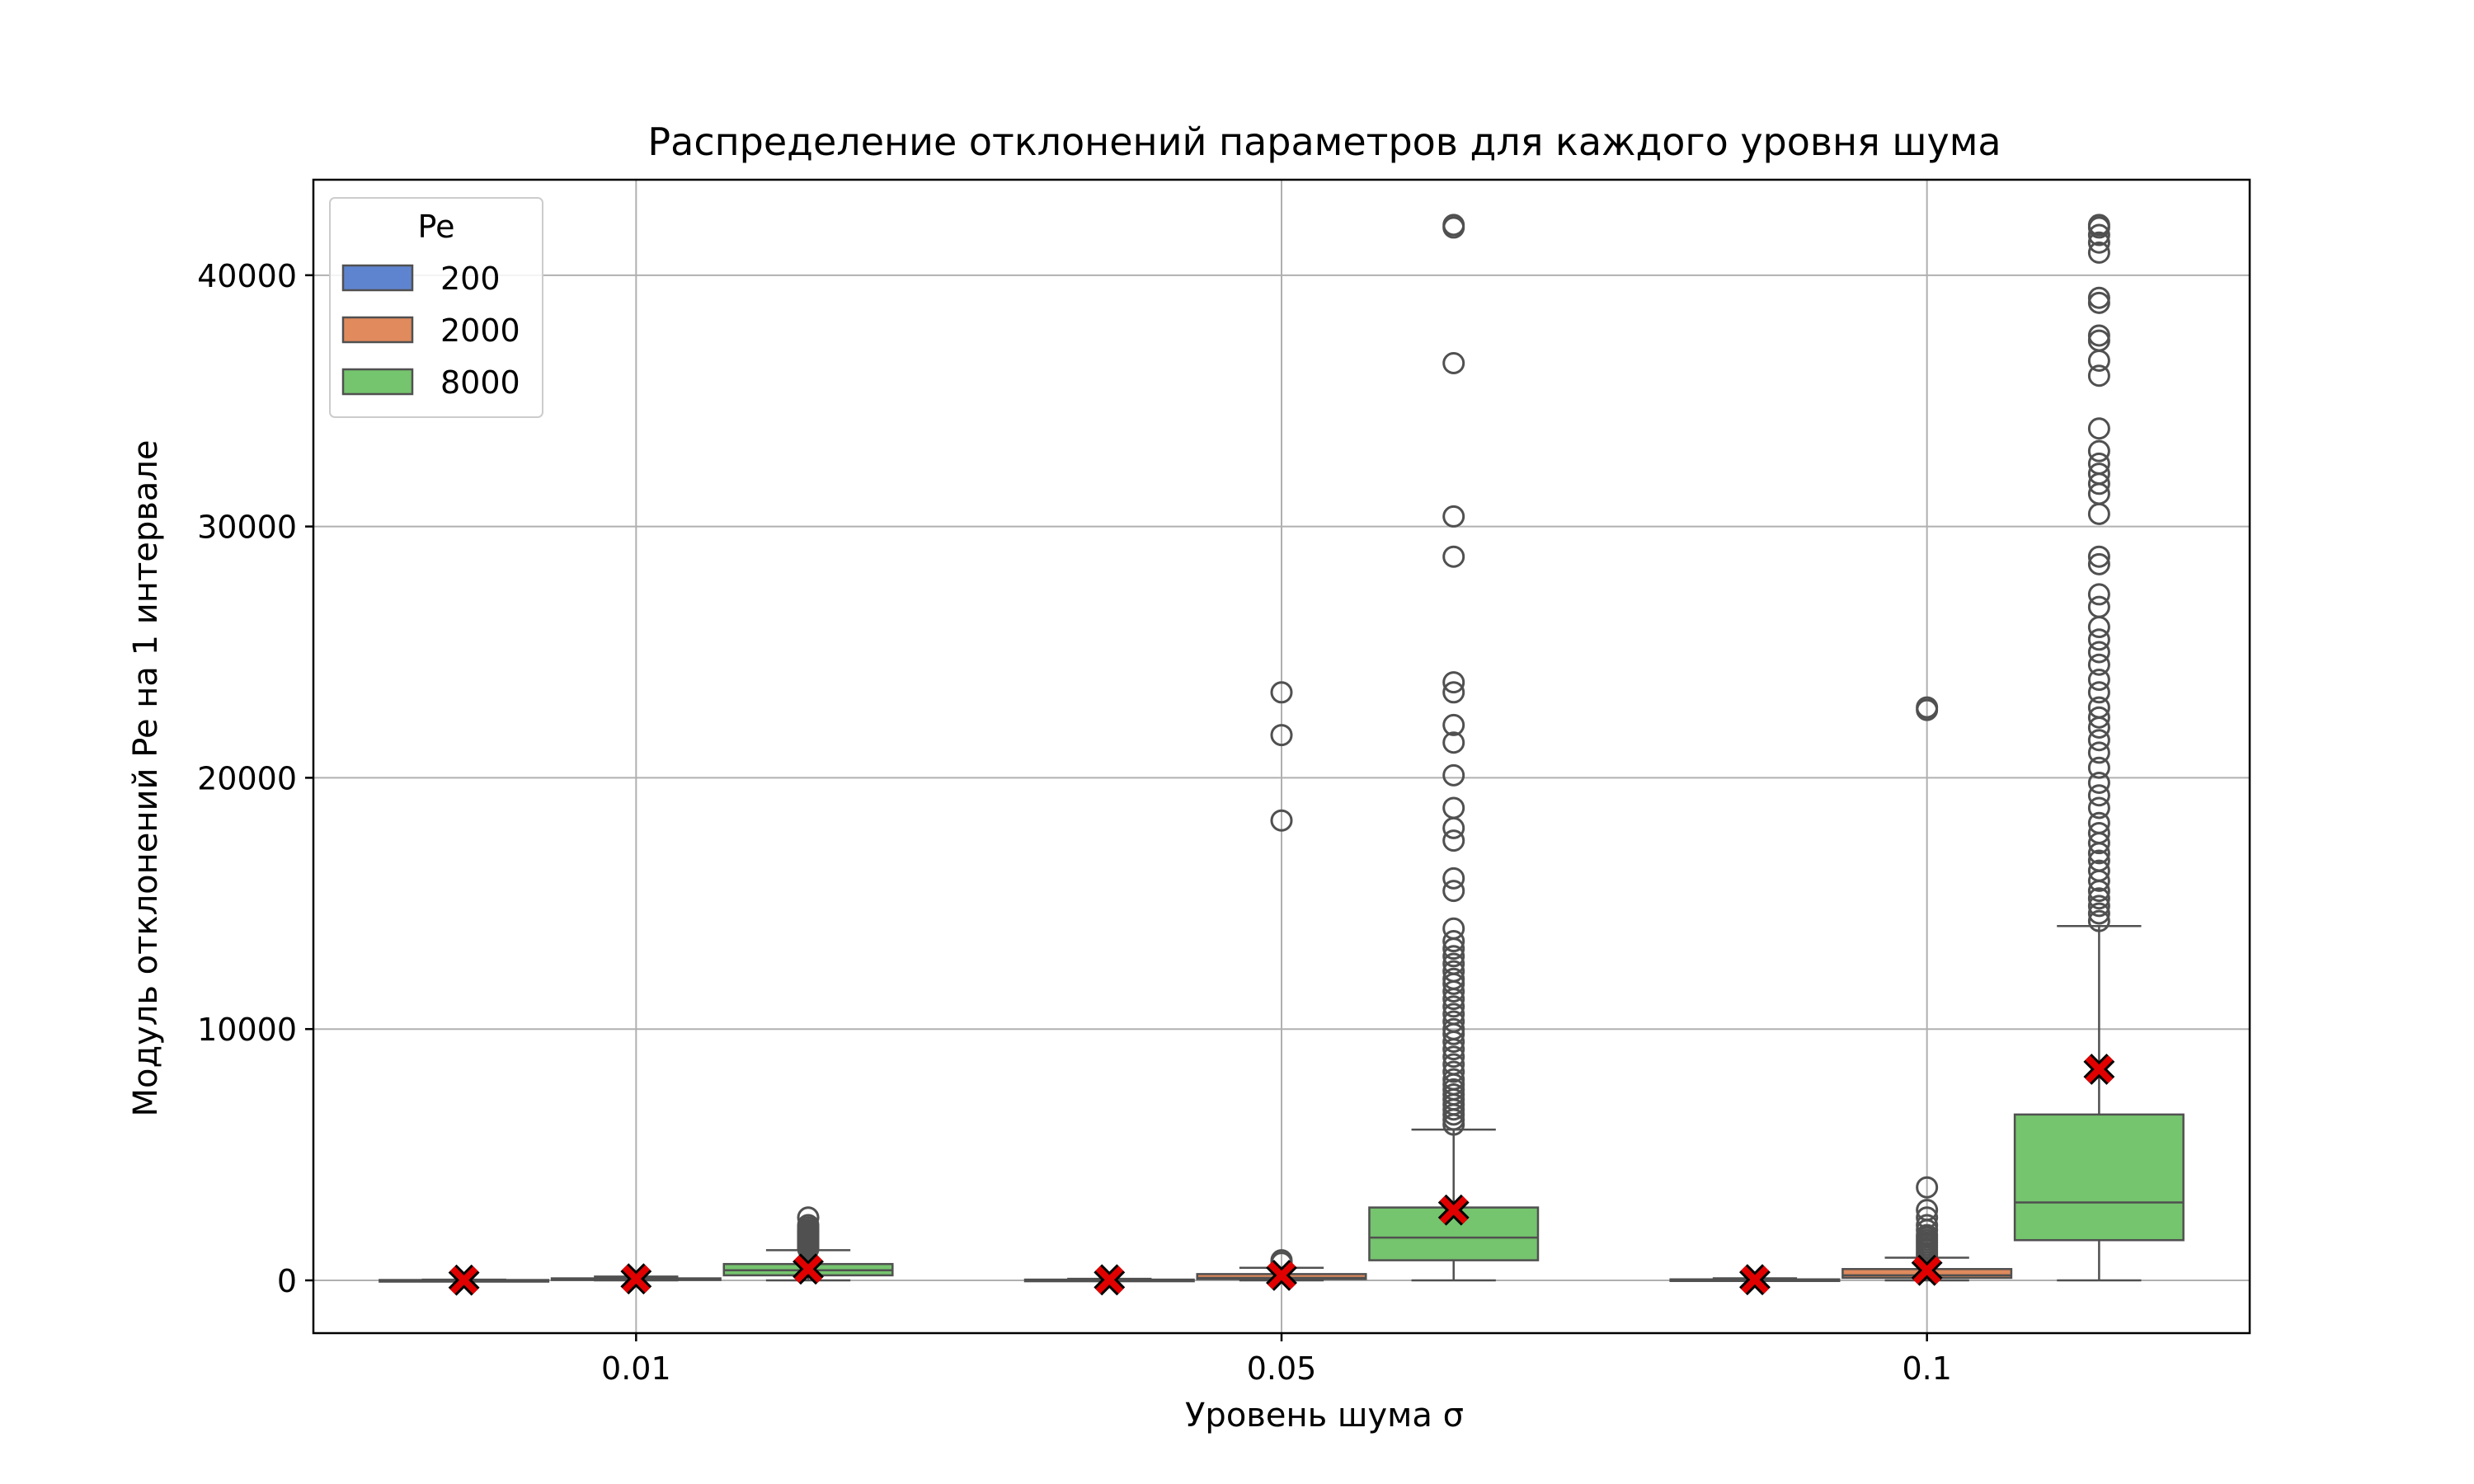 The height and width of the screenshot is (1484, 2474). What do you see at coordinates (636, 1368) in the screenshot?
I see `x-tick-label: 0.01` at bounding box center [636, 1368].